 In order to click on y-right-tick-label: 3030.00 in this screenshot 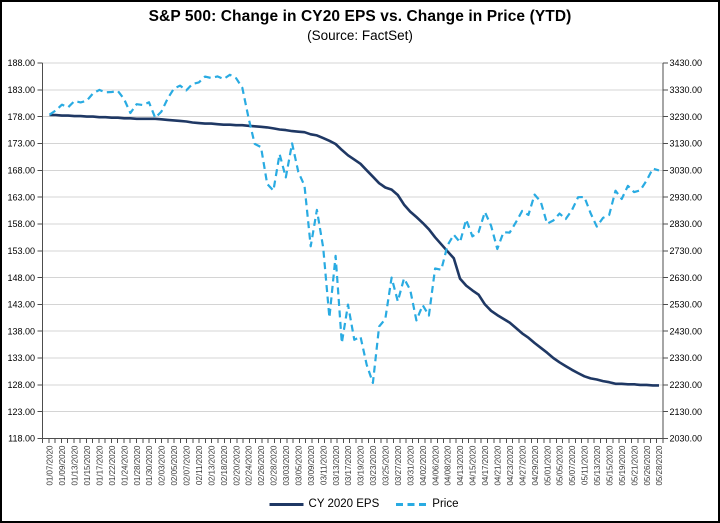, I will do `click(686, 170)`.